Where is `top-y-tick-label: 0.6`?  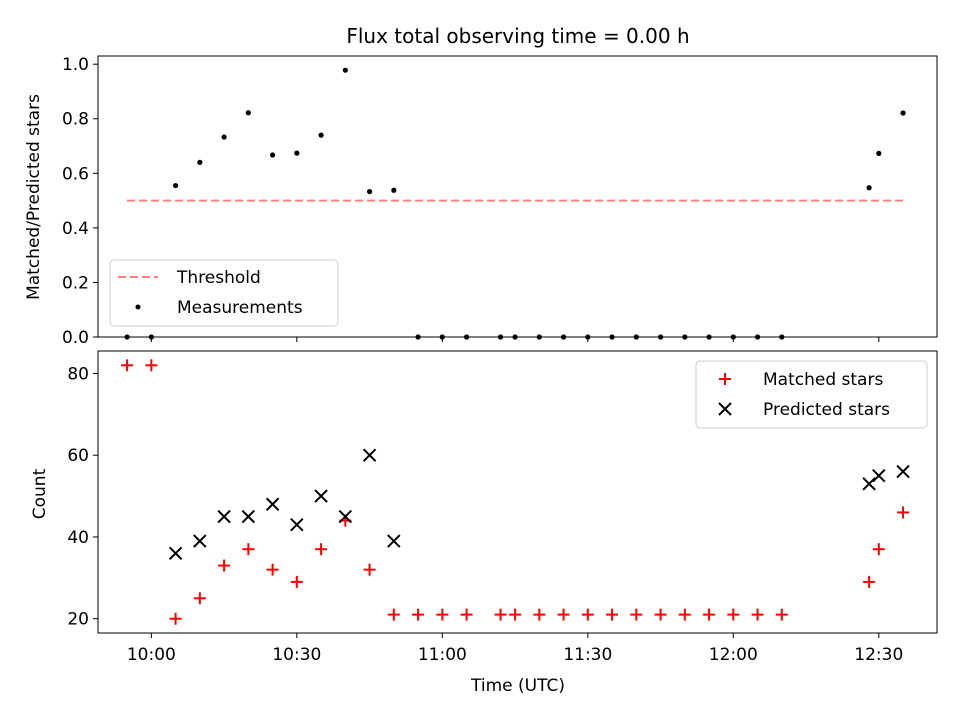 top-y-tick-label: 0.6 is located at coordinates (75, 174).